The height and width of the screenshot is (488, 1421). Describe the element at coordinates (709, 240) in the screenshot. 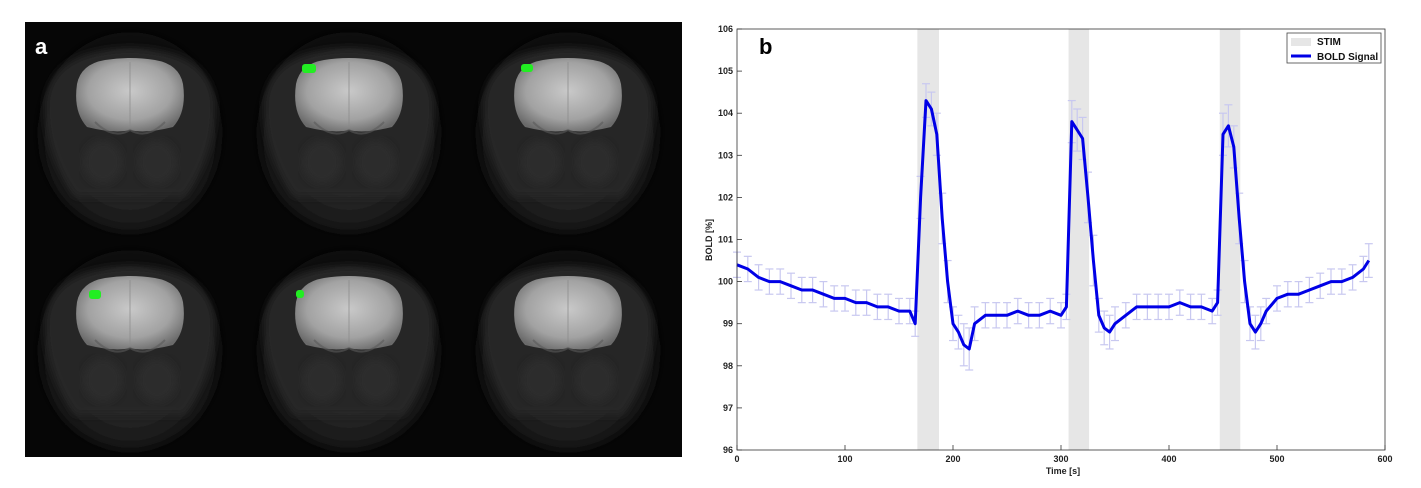

I see `y-axis-label: BOLD [%]` at that location.